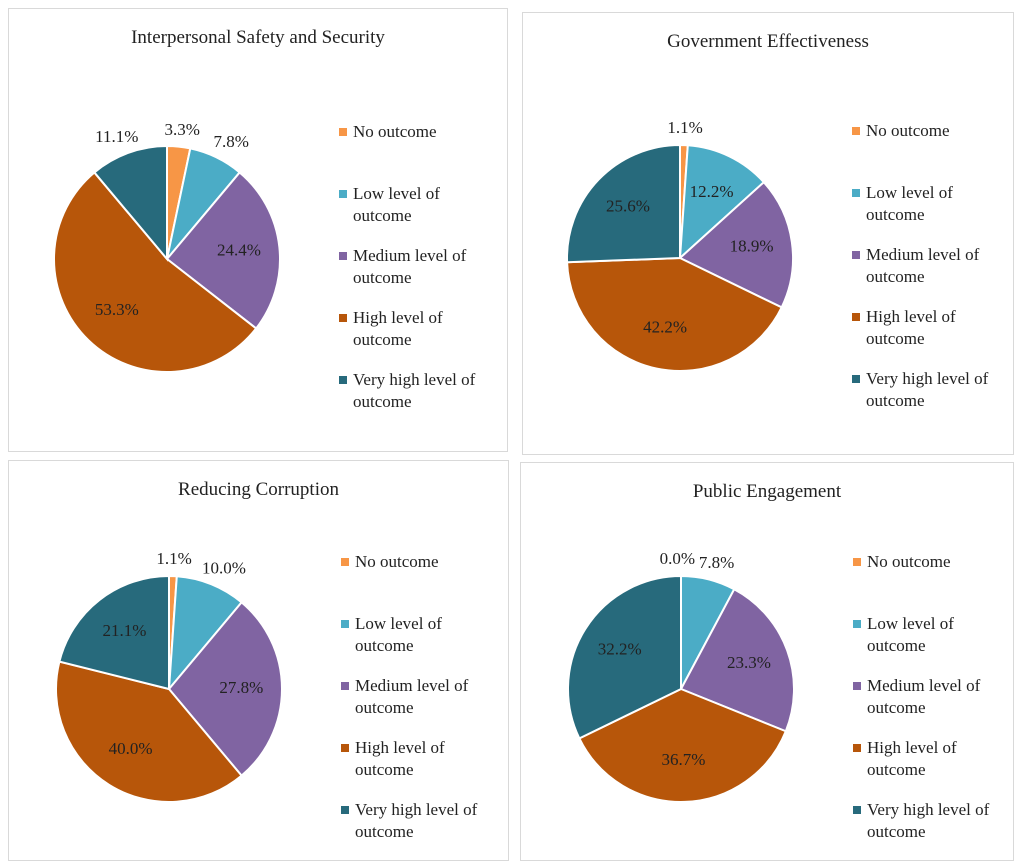 The image size is (1014, 861). I want to click on data-label: 12.2%, so click(712, 191).